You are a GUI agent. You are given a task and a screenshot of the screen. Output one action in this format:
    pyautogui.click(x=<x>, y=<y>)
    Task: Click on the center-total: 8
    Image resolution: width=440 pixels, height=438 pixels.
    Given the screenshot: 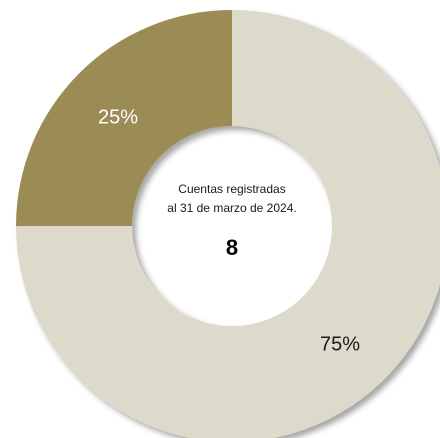 What is the action you would take?
    pyautogui.click(x=232, y=247)
    